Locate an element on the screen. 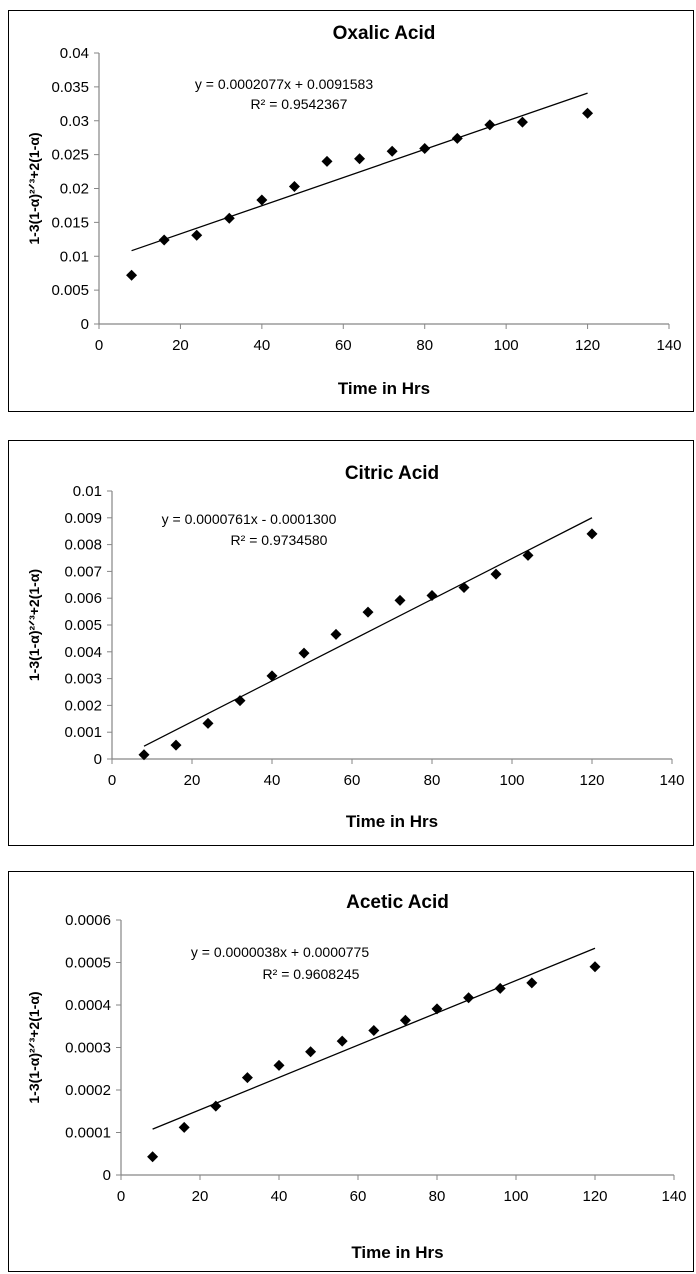 The height and width of the screenshot is (1274, 696). y-tick-label: 0.0003 is located at coordinates (88, 1048).